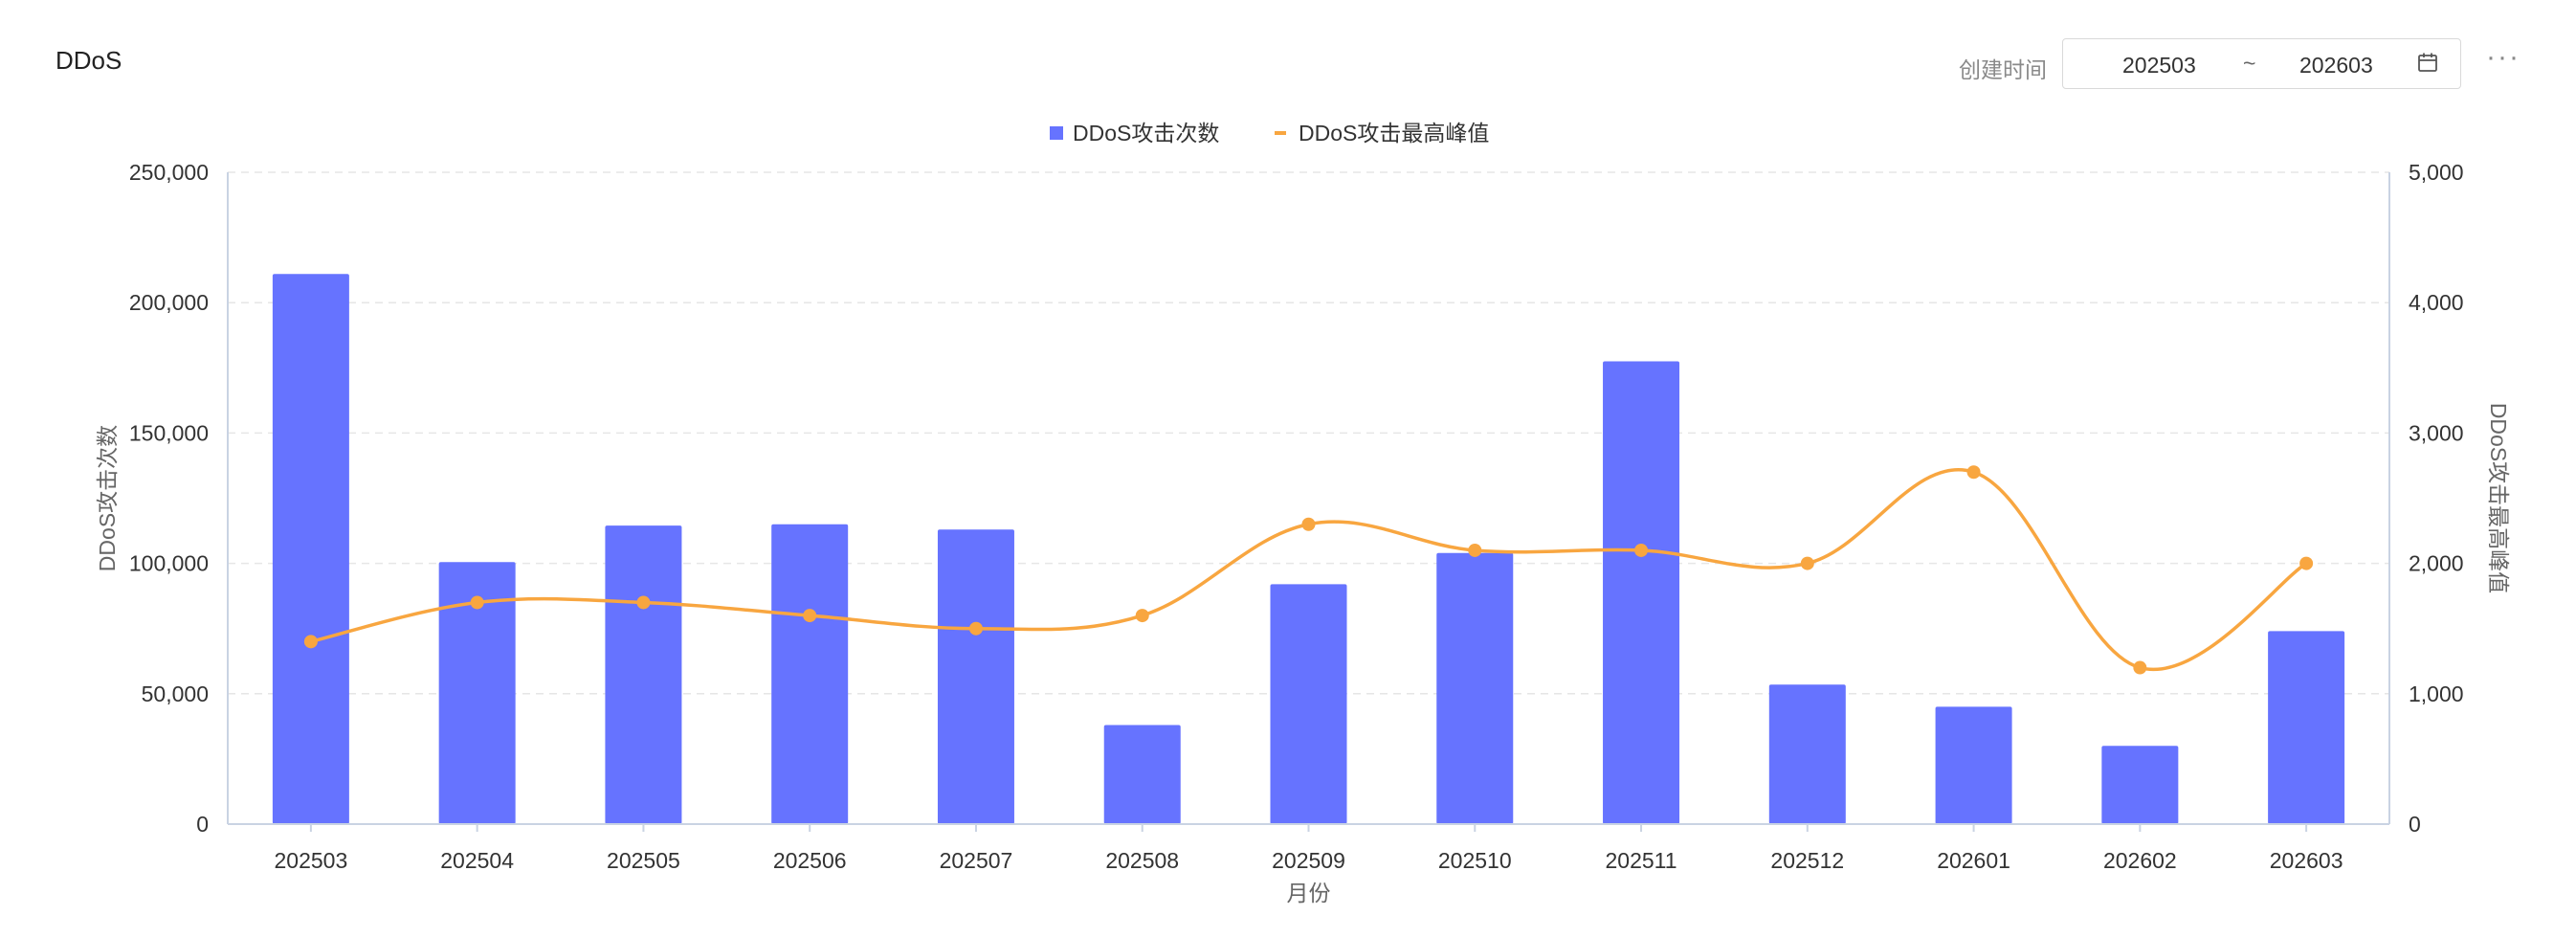  I want to click on date-range-picker: 202503 ~ 202603, so click(2261, 63).